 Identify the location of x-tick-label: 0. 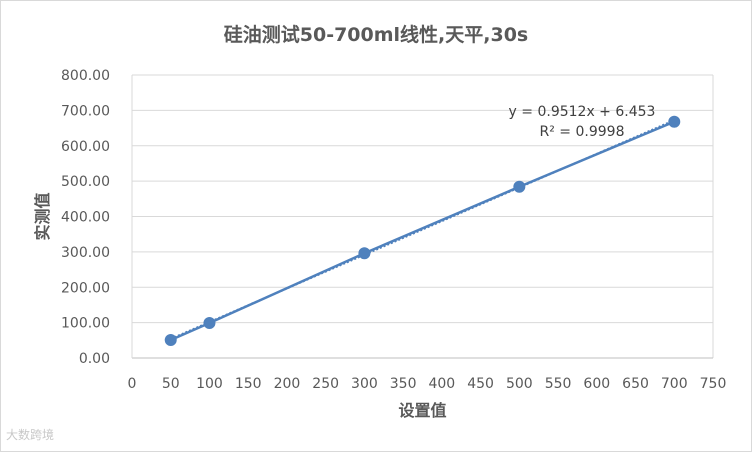
(132, 384).